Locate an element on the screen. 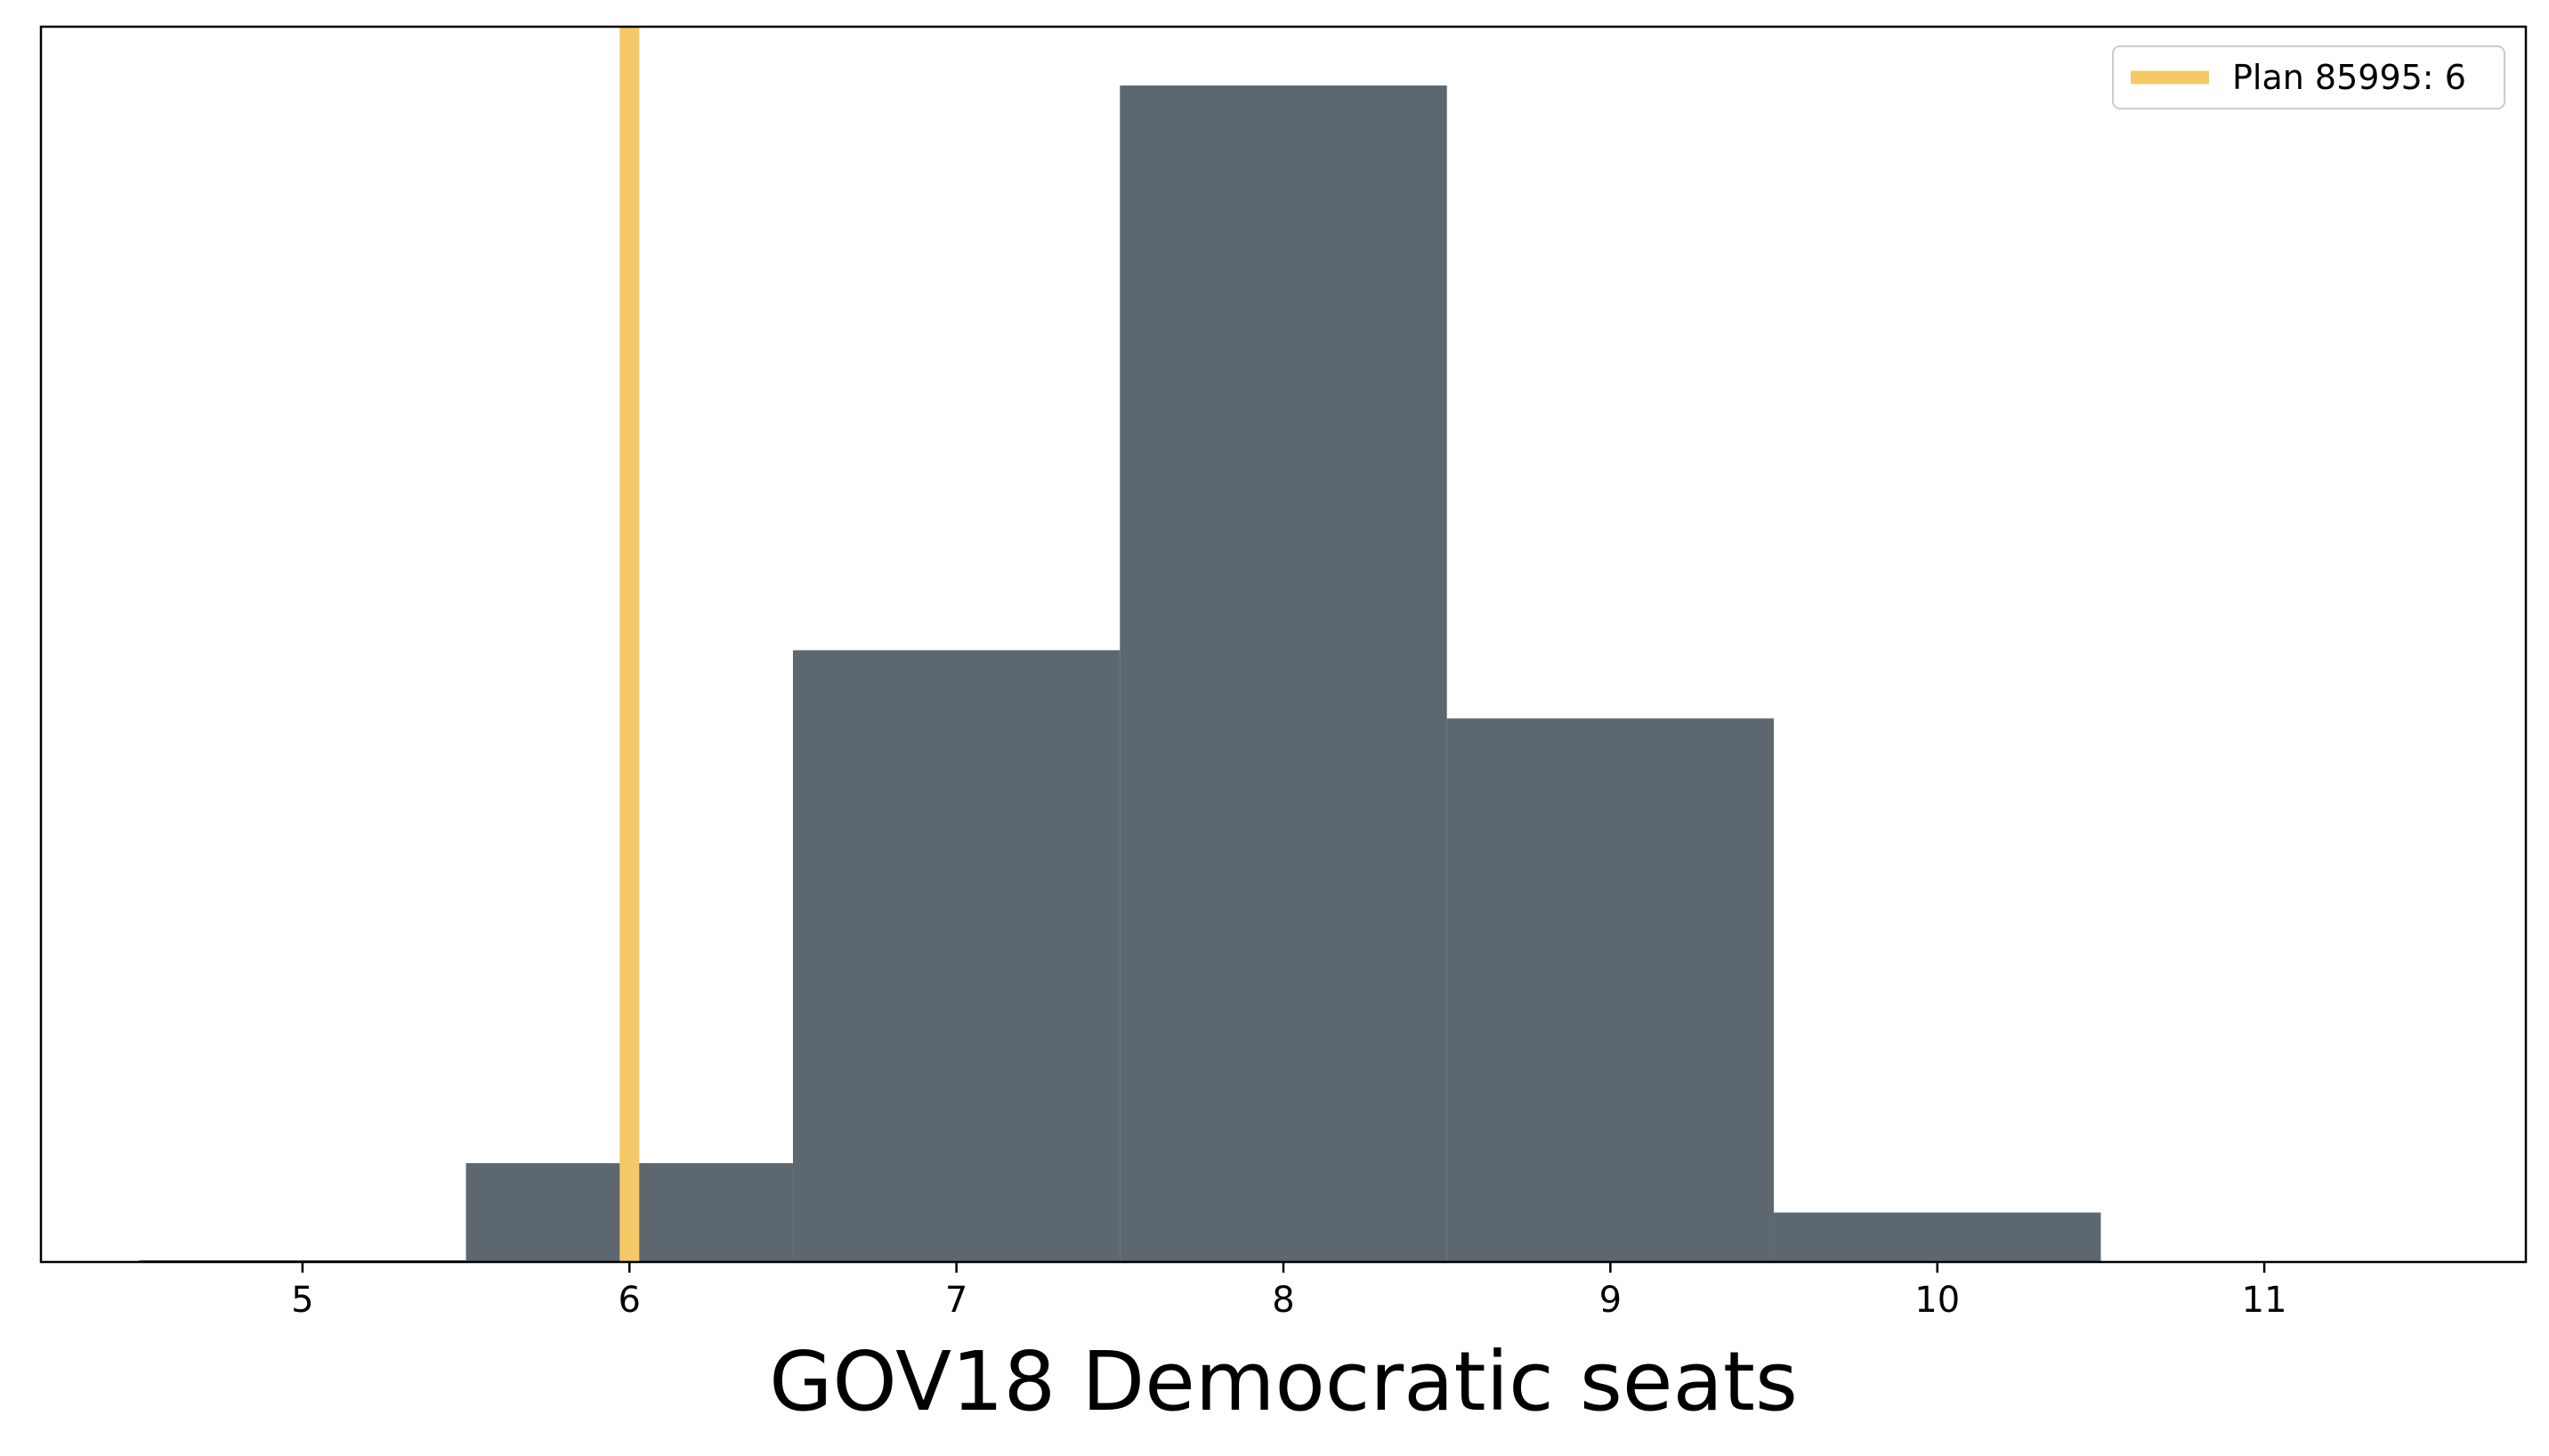  x-tick-label-11: 11 is located at coordinates (2265, 1300).